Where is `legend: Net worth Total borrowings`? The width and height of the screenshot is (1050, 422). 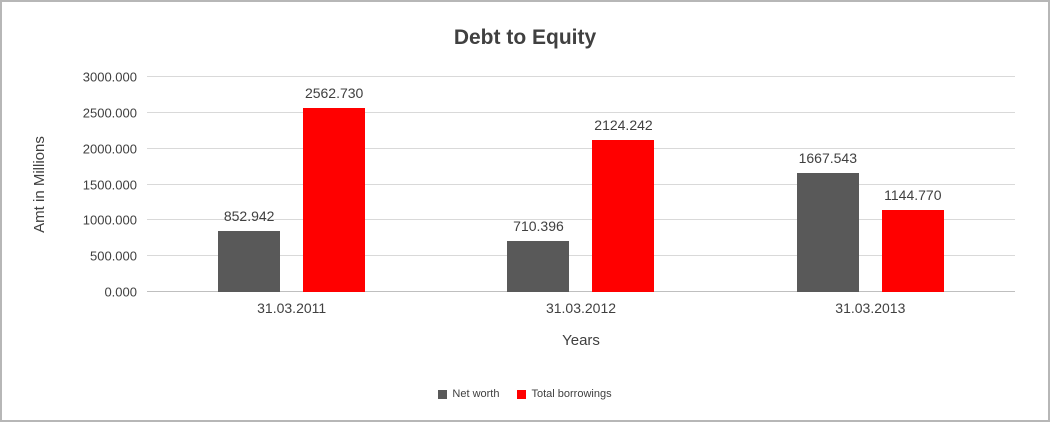 legend: Net worth Total borrowings is located at coordinates (525, 394).